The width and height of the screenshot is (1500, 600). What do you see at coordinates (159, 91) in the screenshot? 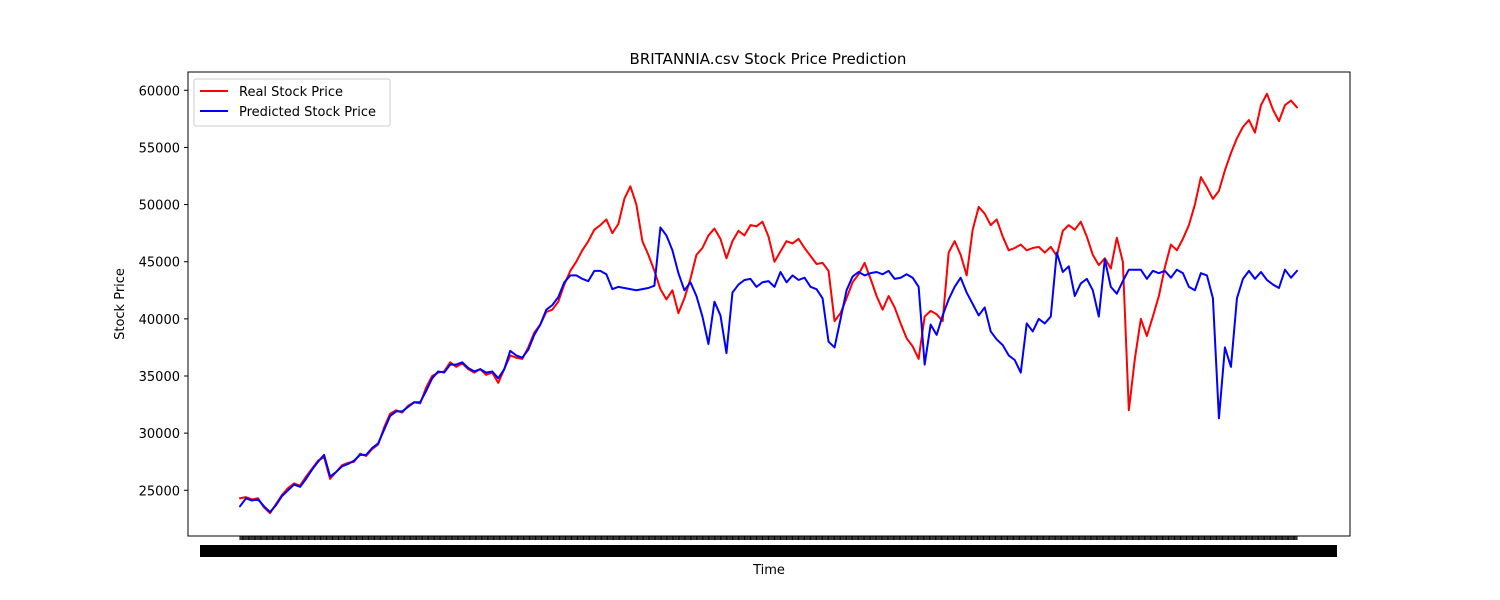
I see `y-tick-label: 60000` at bounding box center [159, 91].